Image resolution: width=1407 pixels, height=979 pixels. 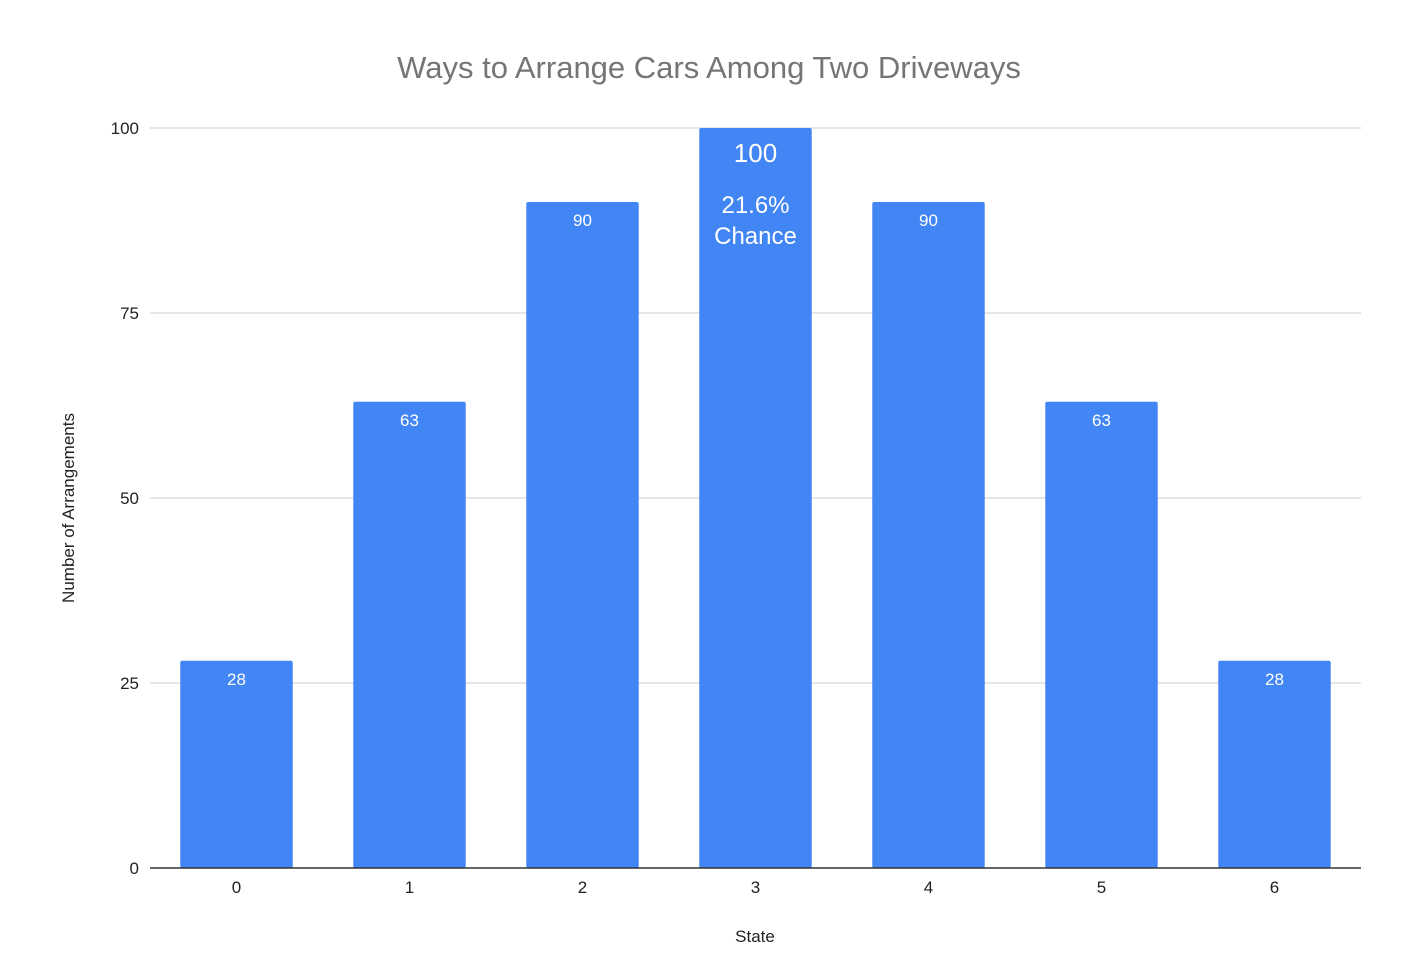 What do you see at coordinates (755, 236) in the screenshot?
I see `bar-annotation-line: Chance` at bounding box center [755, 236].